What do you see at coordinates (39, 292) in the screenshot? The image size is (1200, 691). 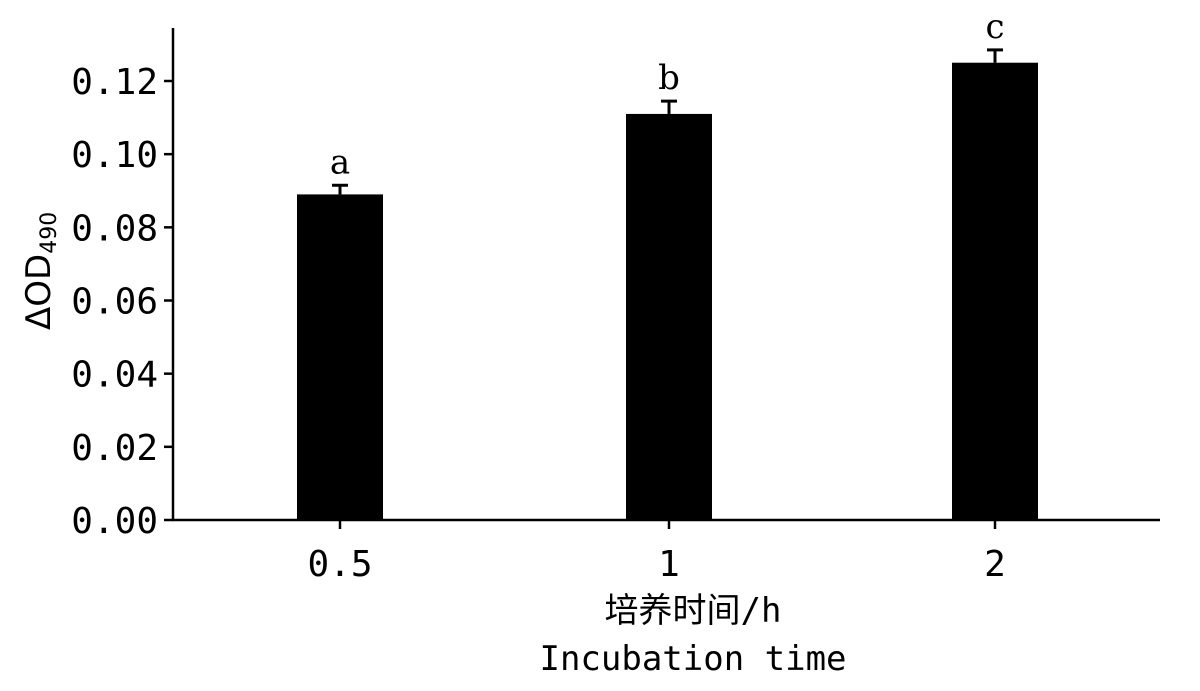 I see `y-axis-title-main: ΔOD` at bounding box center [39, 292].